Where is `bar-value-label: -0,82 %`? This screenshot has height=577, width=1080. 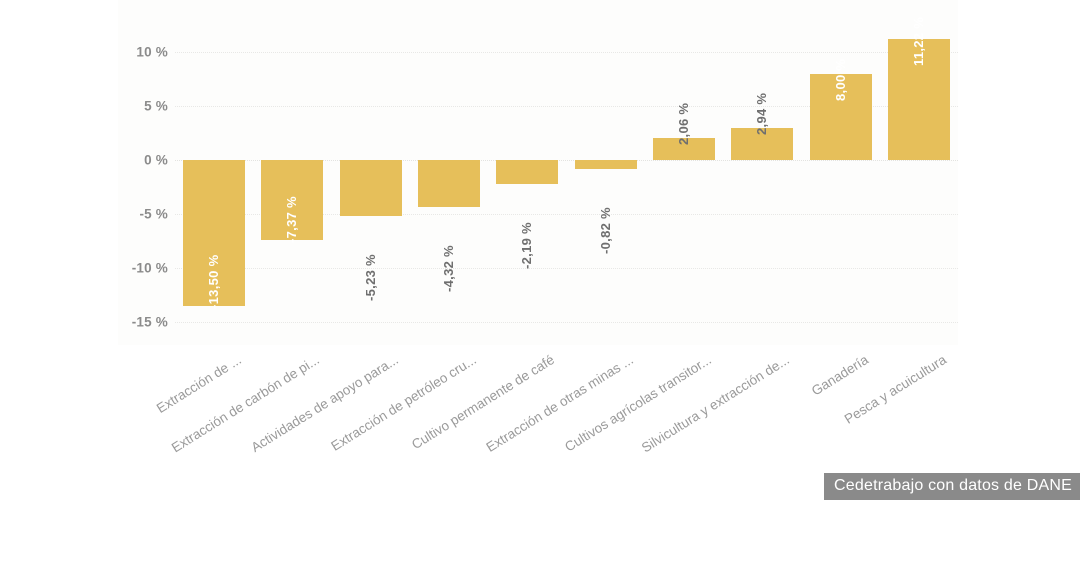 bar-value-label: -0,82 % is located at coordinates (605, 230).